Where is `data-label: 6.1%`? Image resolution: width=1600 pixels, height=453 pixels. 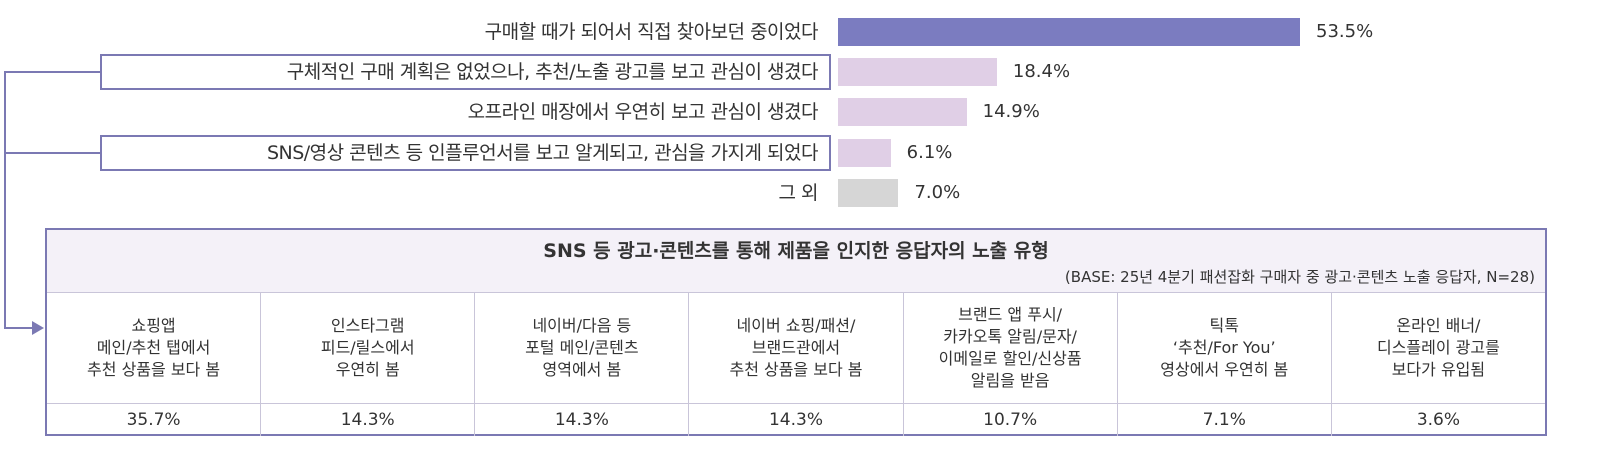 data-label: 6.1% is located at coordinates (929, 152).